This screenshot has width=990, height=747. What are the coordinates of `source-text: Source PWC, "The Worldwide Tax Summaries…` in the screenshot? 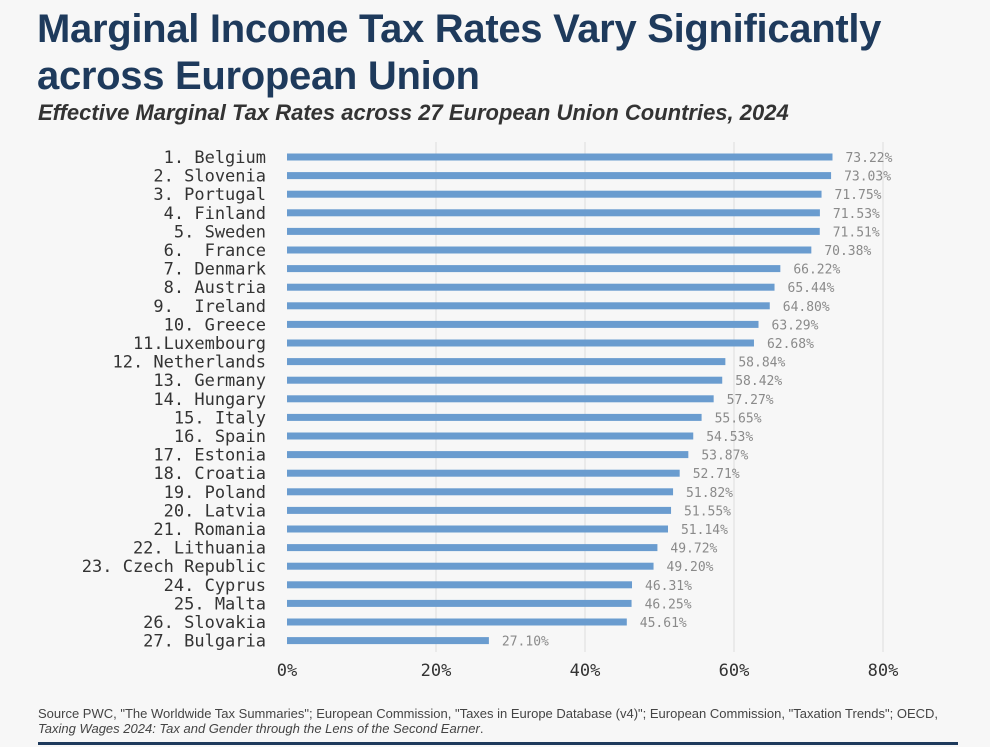 It's located at (488, 713).